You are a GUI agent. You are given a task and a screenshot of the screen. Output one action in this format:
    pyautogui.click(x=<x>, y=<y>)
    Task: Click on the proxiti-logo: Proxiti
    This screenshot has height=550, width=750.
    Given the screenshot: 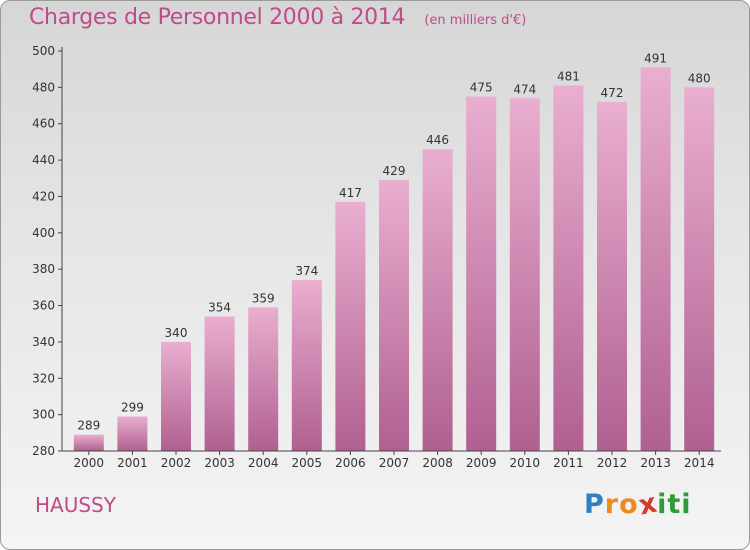 What is the action you would take?
    pyautogui.click(x=638, y=504)
    